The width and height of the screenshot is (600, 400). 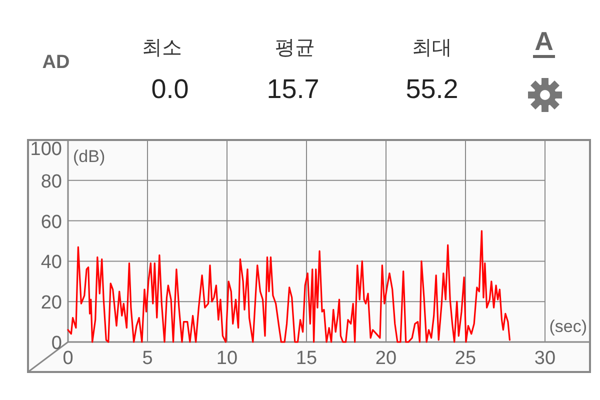 What do you see at coordinates (89, 156) in the screenshot?
I see `y-axis-title: (dB)` at bounding box center [89, 156].